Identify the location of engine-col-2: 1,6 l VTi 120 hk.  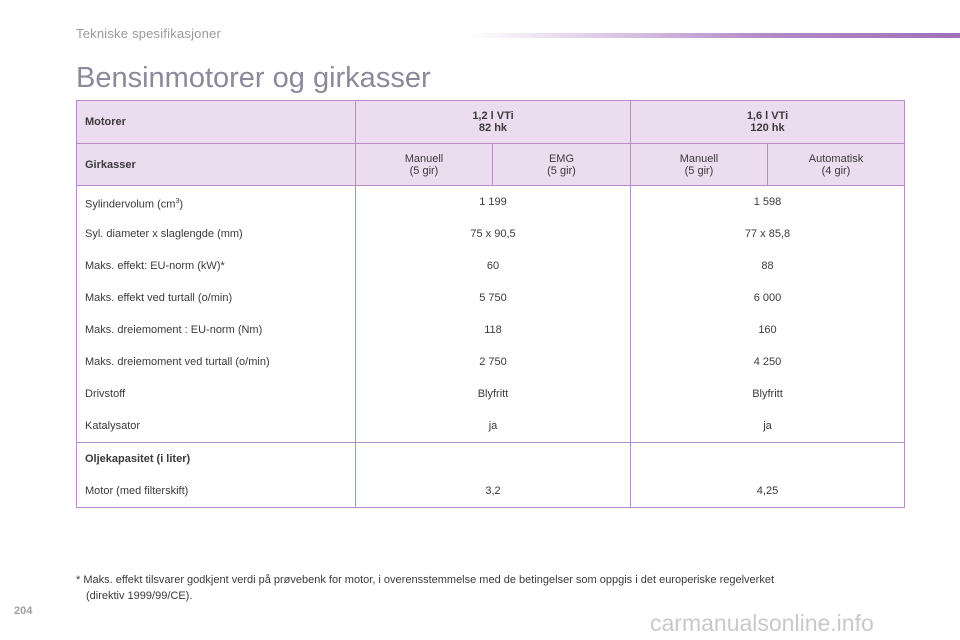
(767, 122).